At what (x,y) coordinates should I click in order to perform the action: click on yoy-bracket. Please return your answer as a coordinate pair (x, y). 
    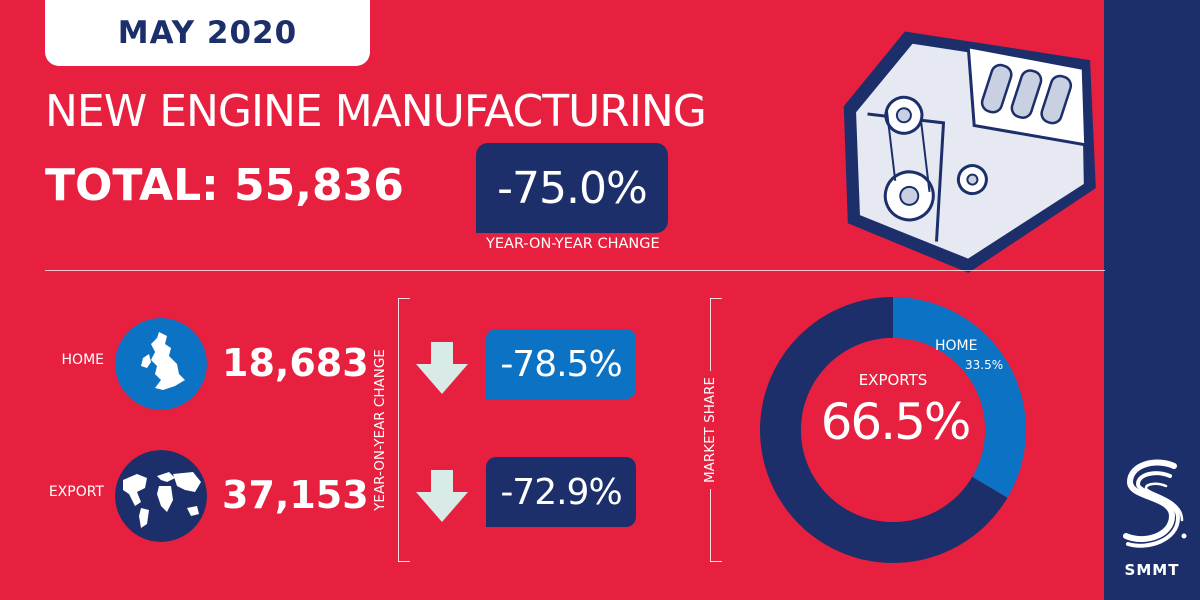
    Looking at the image, I should click on (404, 430).